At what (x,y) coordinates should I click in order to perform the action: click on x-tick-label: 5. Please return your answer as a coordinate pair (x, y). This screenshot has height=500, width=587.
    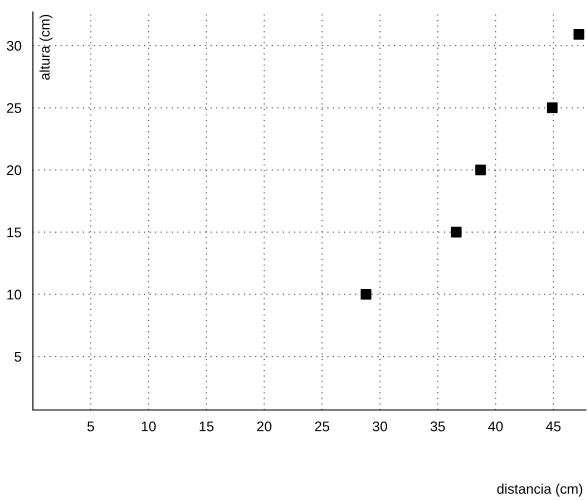
    Looking at the image, I should click on (90, 427).